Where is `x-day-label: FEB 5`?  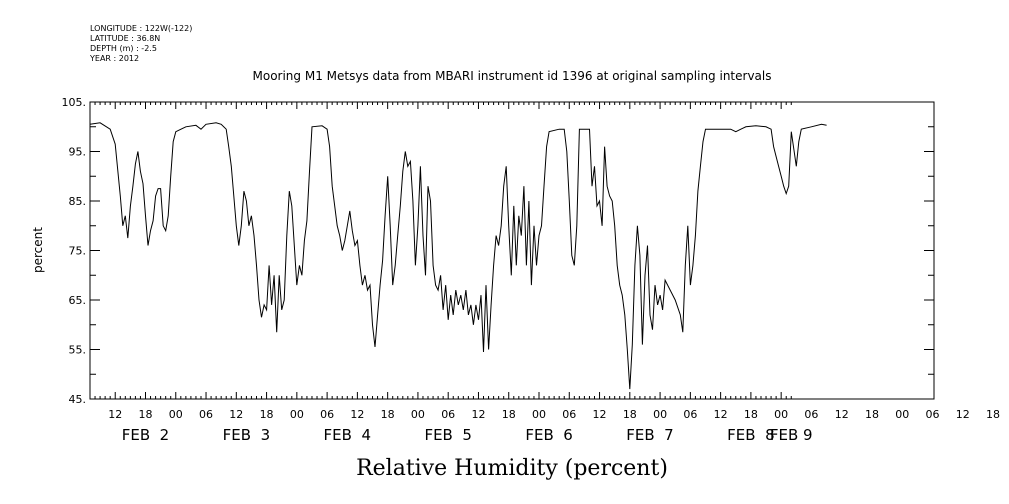
x-day-label: FEB 5 is located at coordinates (447, 435).